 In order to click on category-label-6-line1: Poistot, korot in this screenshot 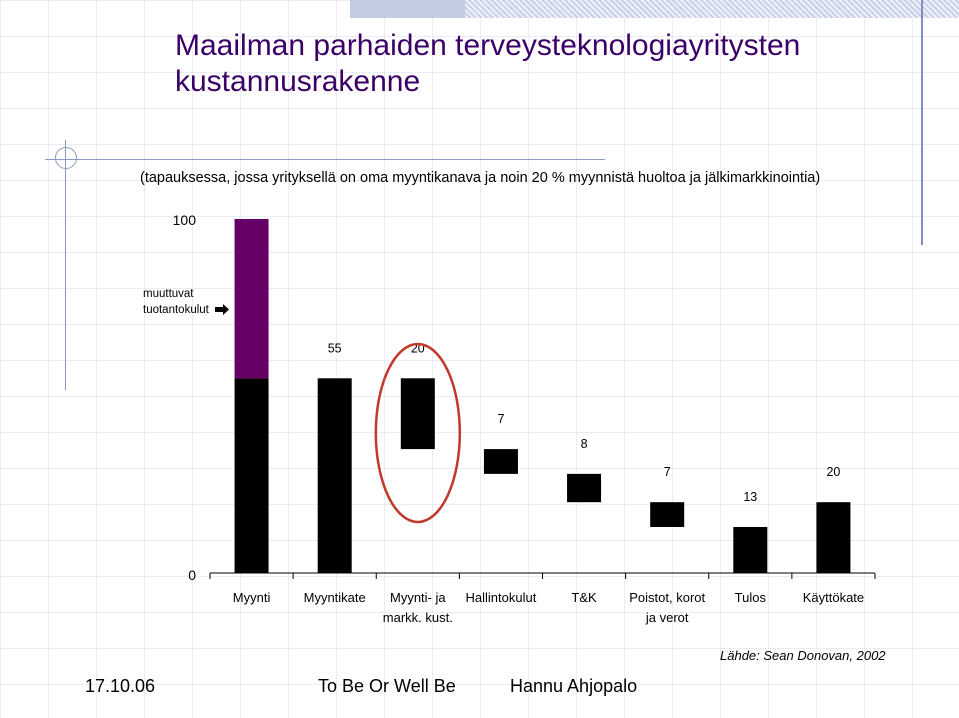, I will do `click(667, 597)`.